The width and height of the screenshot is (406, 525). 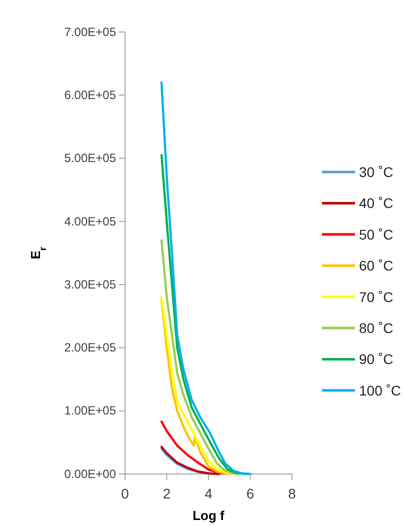 I want to click on legend-label: 30 ˚C, so click(x=376, y=172).